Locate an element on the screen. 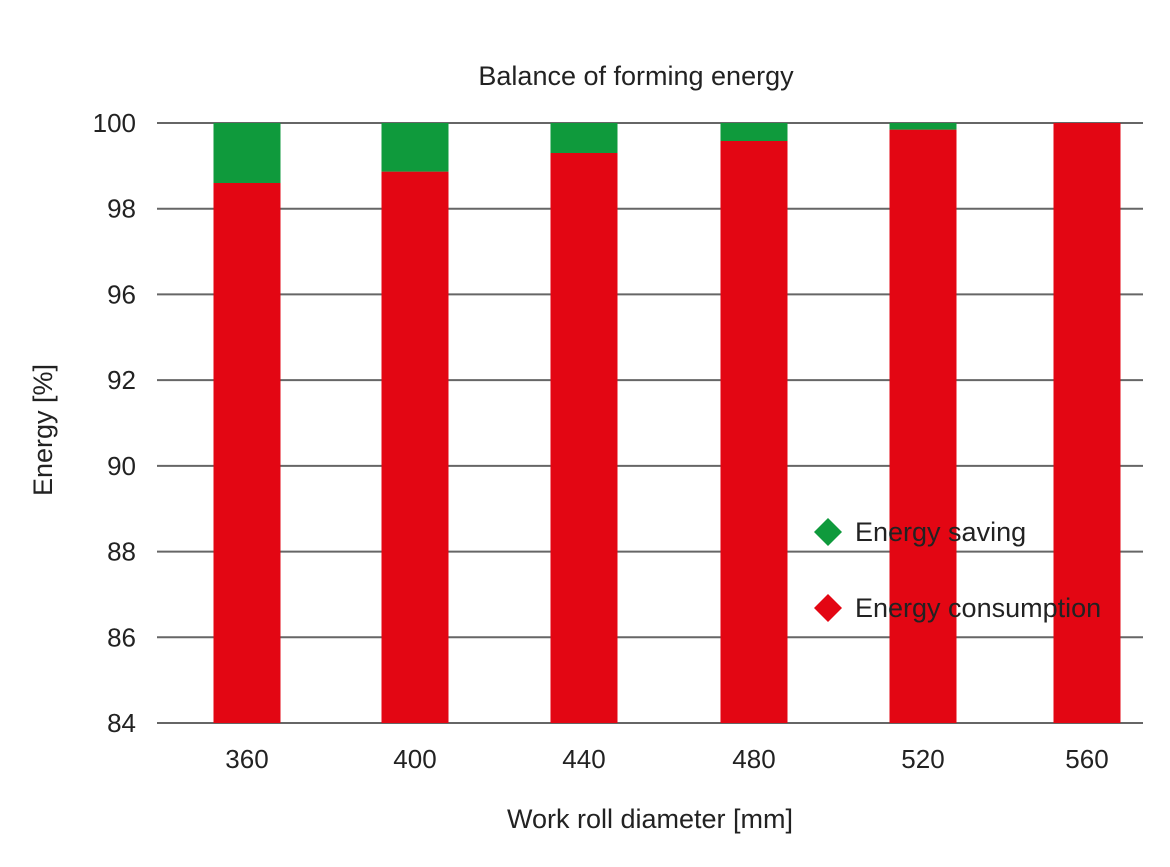 The height and width of the screenshot is (867, 1170). x-axis-ticks: 360 400 440 480 520 560 is located at coordinates (666, 759).